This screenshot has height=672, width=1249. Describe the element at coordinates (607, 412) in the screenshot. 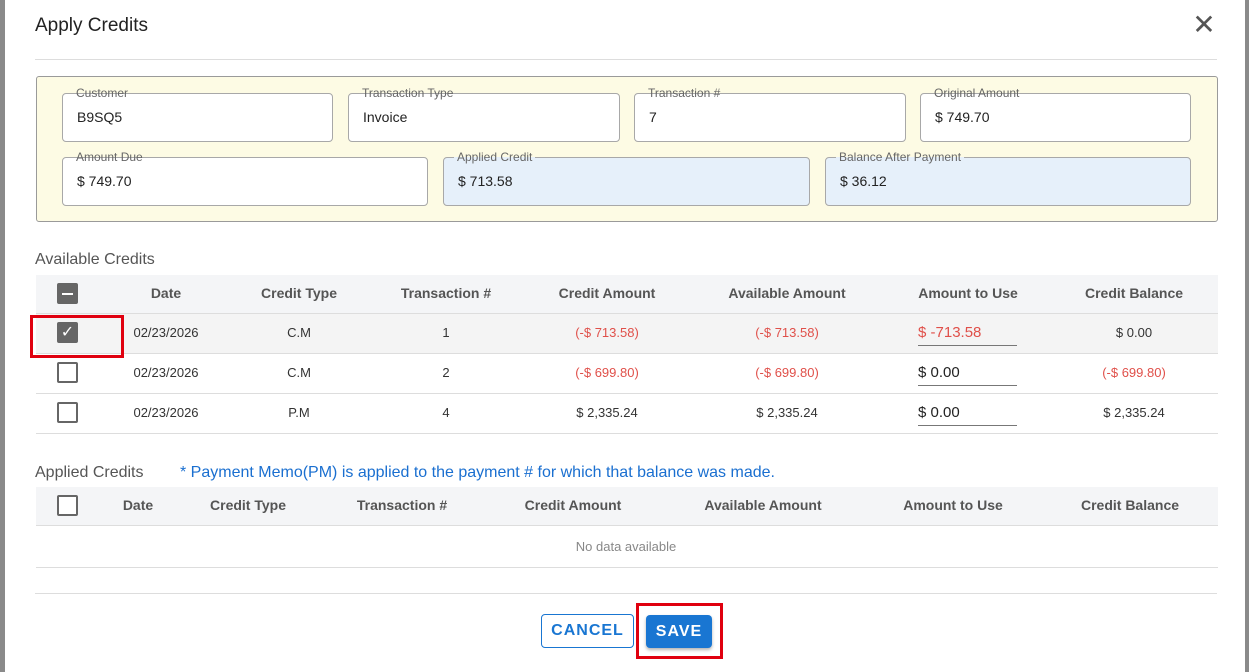

I see `cell-credit: $ 2,335.24` at that location.